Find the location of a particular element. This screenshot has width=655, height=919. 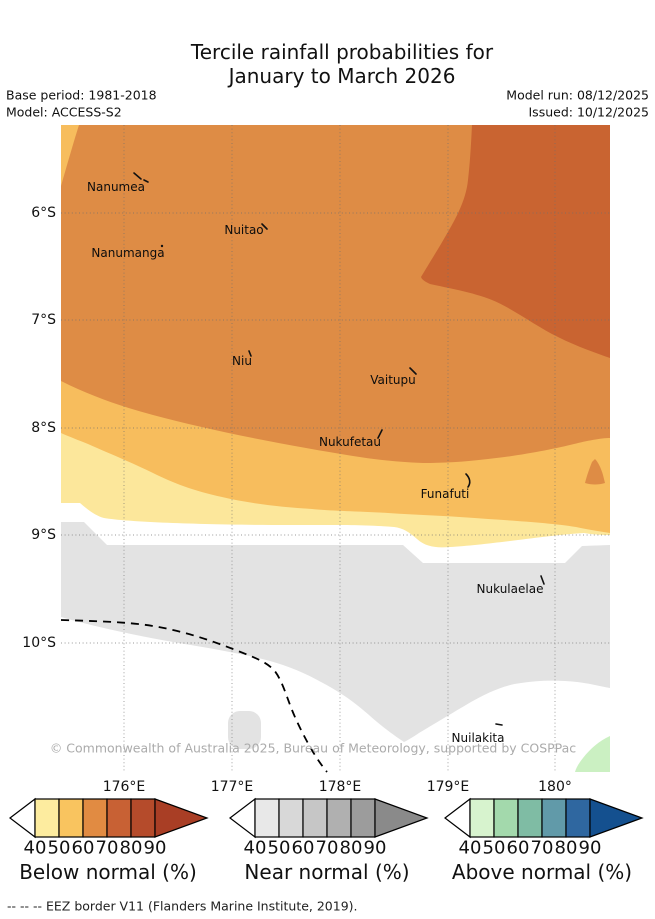

region-near-40-50-patch is located at coordinates (244, 730).